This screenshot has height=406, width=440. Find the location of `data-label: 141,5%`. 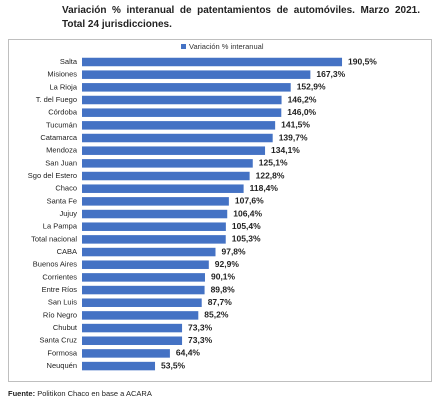

data-label: 141,5% is located at coordinates (295, 125).